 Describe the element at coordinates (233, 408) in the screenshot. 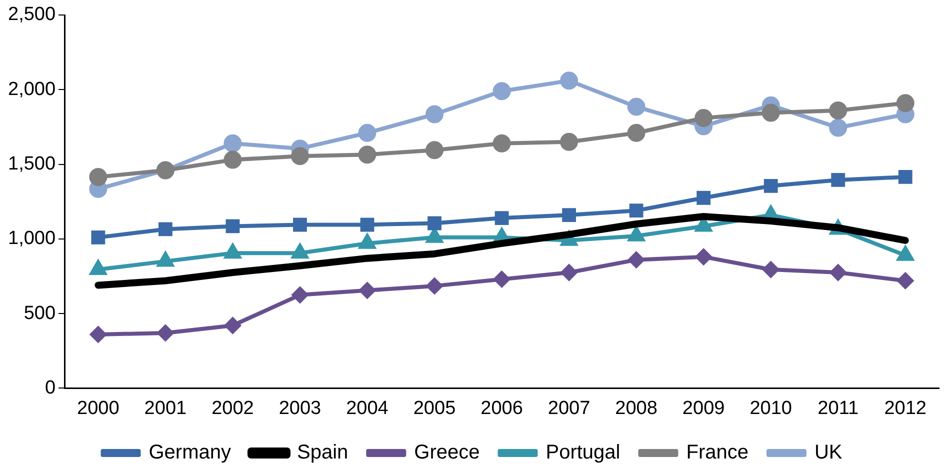

I see `x-tick-label: 2002` at that location.